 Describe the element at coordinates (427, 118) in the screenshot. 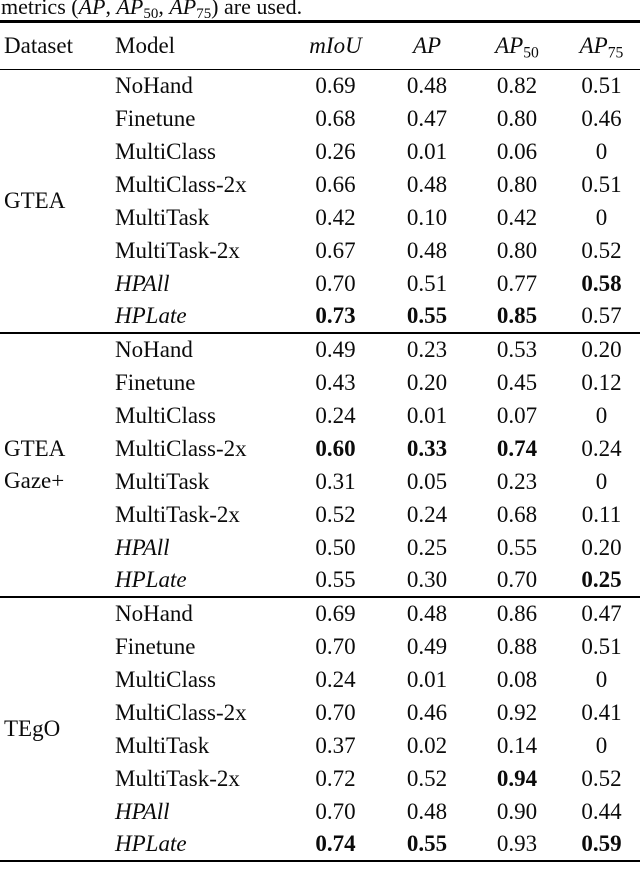

I see `ap-cell: 0.47` at that location.